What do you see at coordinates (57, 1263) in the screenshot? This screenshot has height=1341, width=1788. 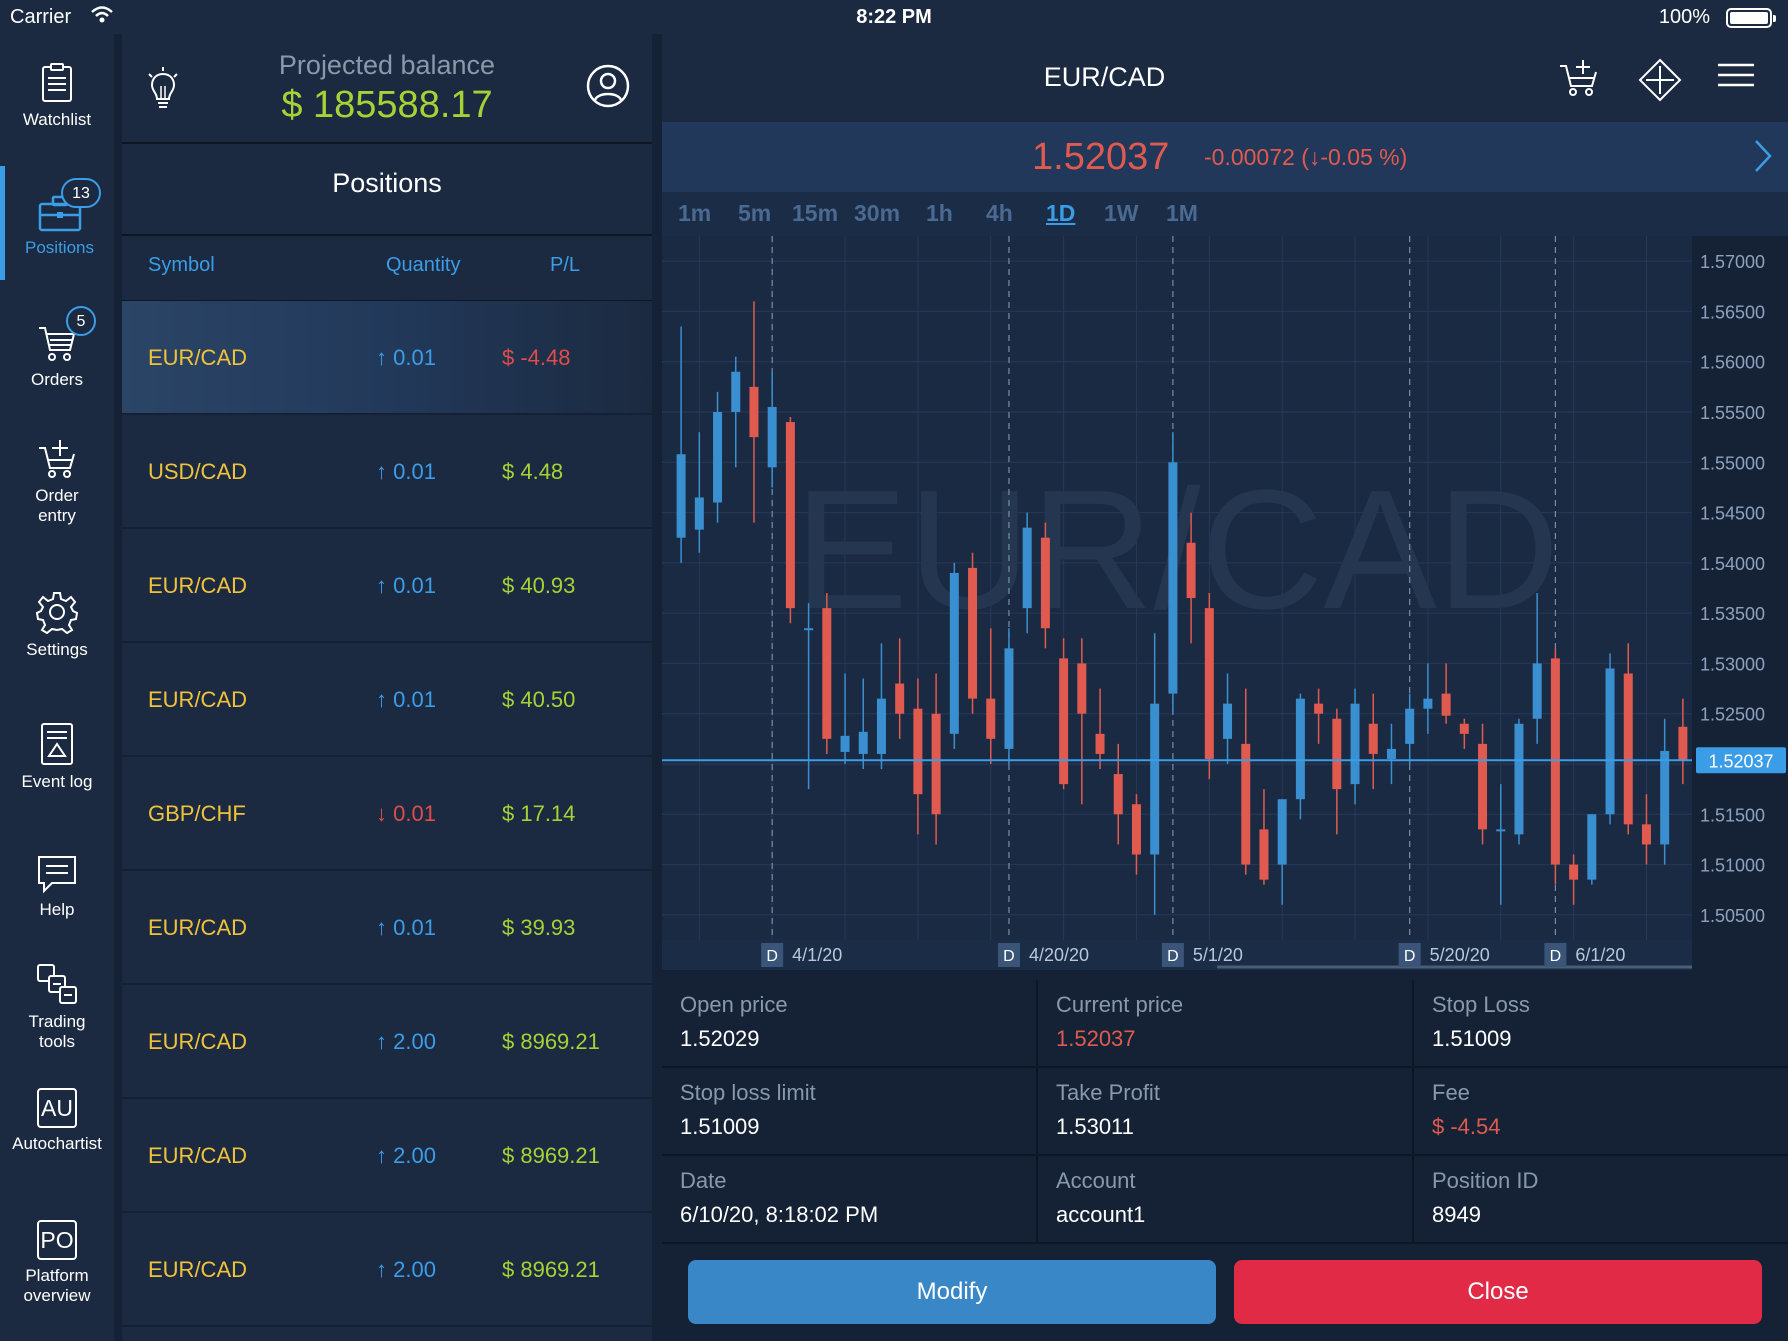 I see `nav-platform-overview: PO Platform overview` at bounding box center [57, 1263].